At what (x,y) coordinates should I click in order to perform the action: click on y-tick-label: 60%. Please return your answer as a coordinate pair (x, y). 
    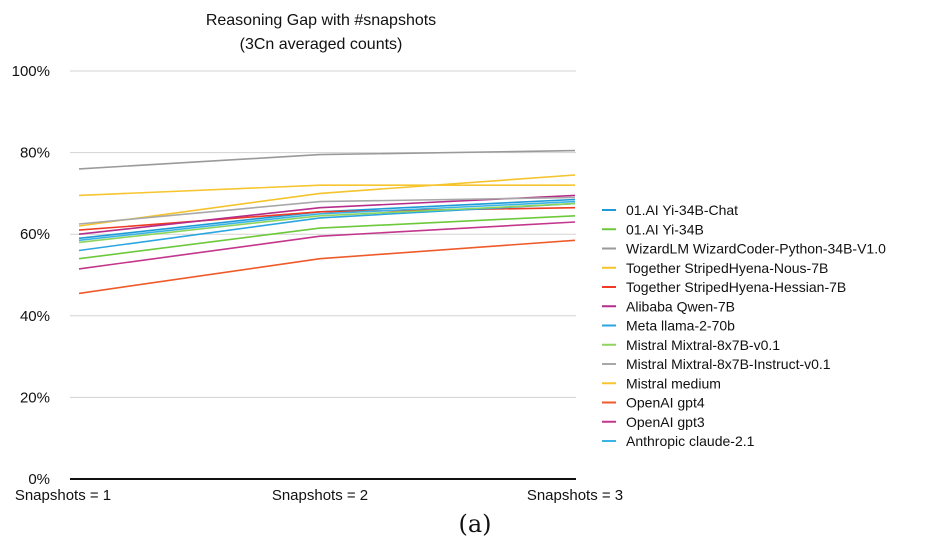
    Looking at the image, I should click on (35, 234).